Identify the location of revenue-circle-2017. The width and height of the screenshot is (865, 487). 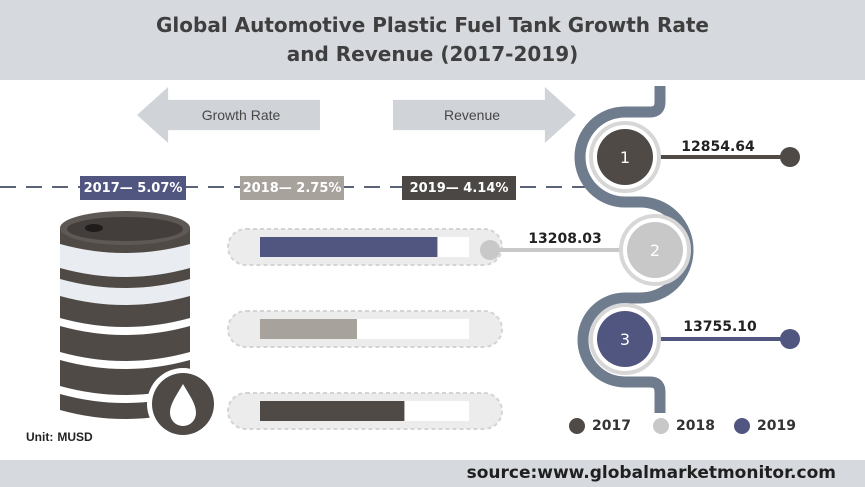
(625, 157).